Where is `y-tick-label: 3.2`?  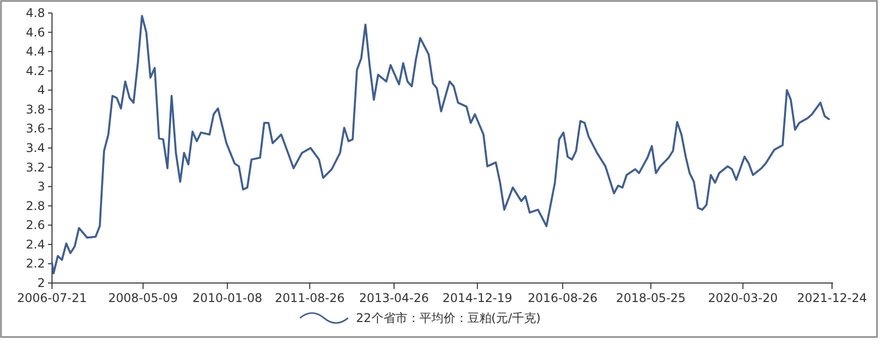 y-tick-label: 3.2 is located at coordinates (35, 167).